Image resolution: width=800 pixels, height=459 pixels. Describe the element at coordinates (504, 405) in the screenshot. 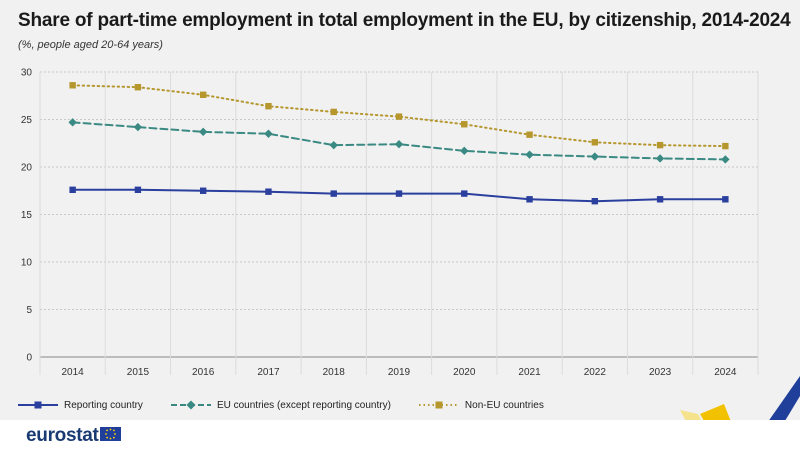

I see `legend-label-noneu: Non-EU countries` at that location.